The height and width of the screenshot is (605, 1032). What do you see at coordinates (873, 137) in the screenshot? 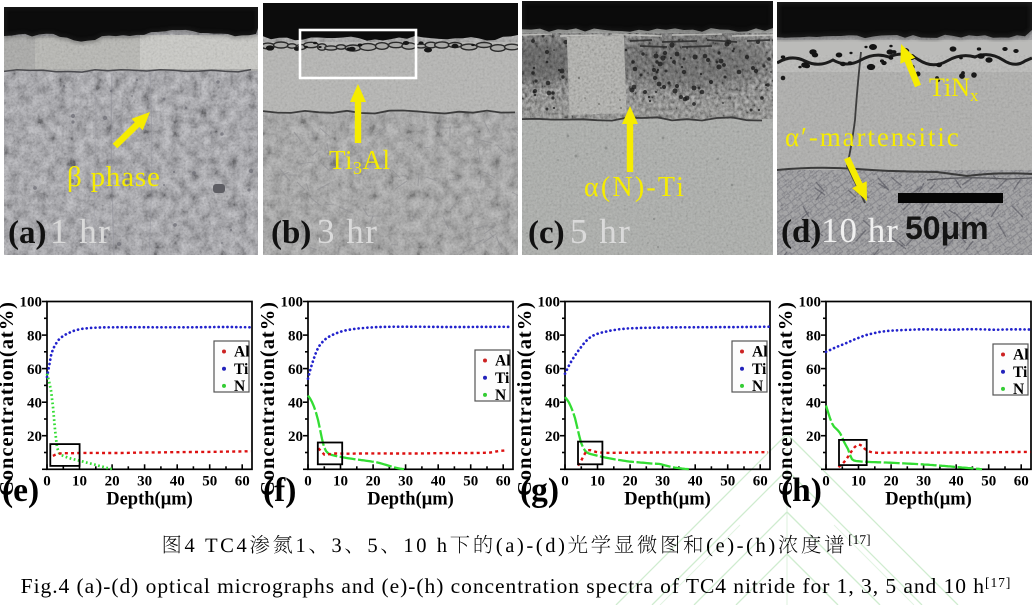
I see `svg-text: α′-martensitic` at bounding box center [873, 137].